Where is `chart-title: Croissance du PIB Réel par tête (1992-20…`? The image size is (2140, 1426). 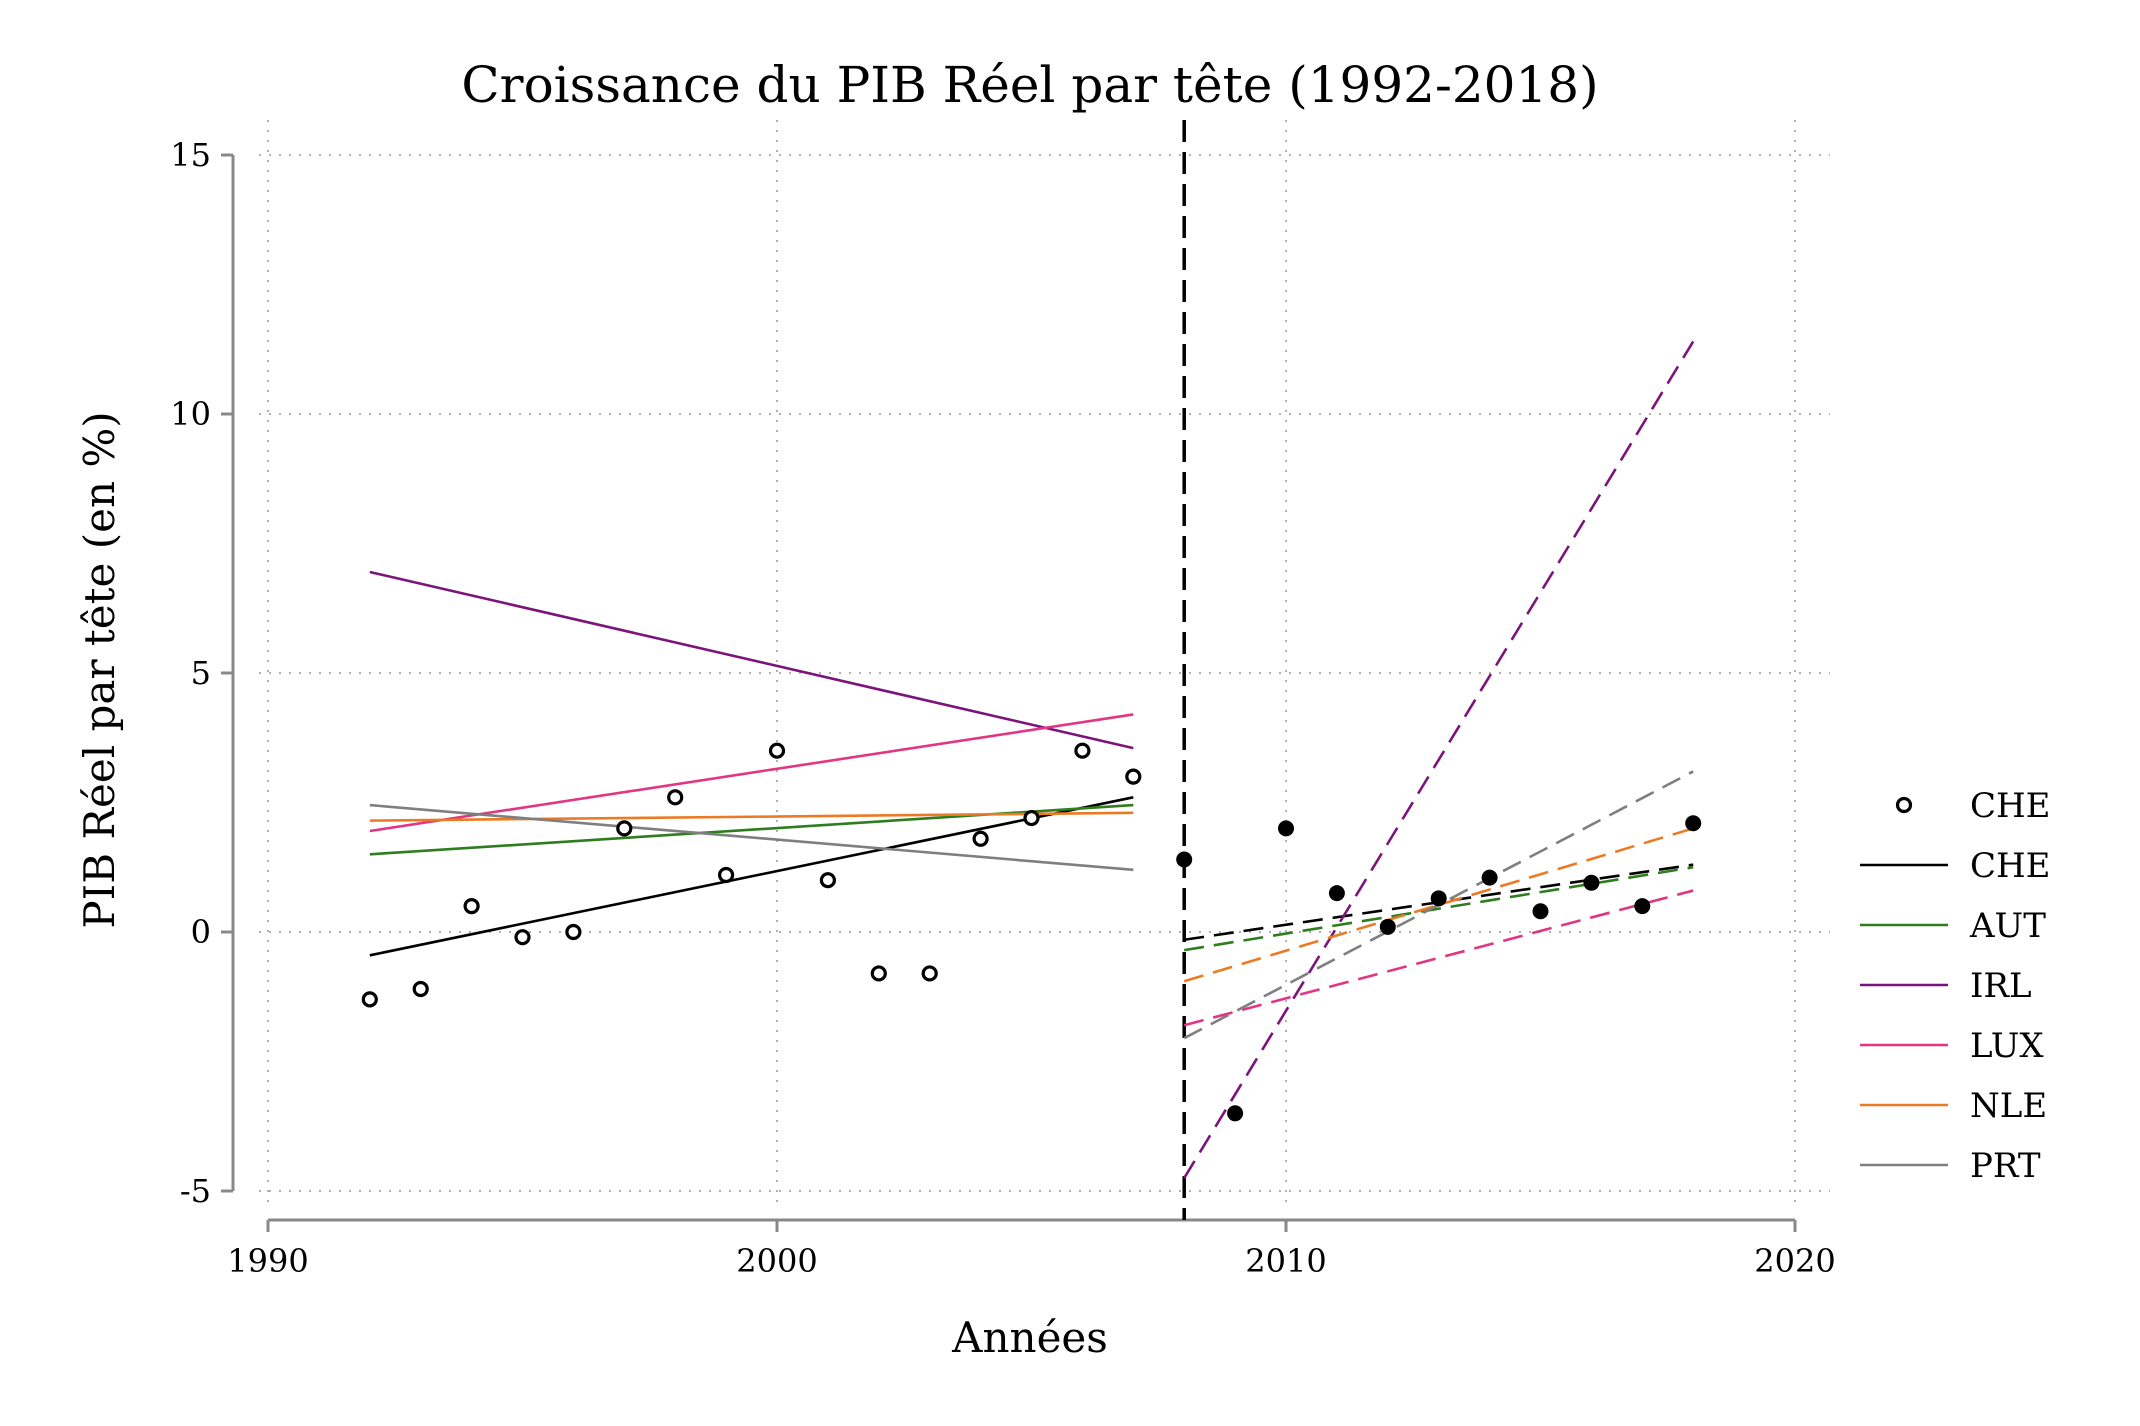
chart-title: Croissance du PIB Réel par tête (1992-20… is located at coordinates (1029, 85).